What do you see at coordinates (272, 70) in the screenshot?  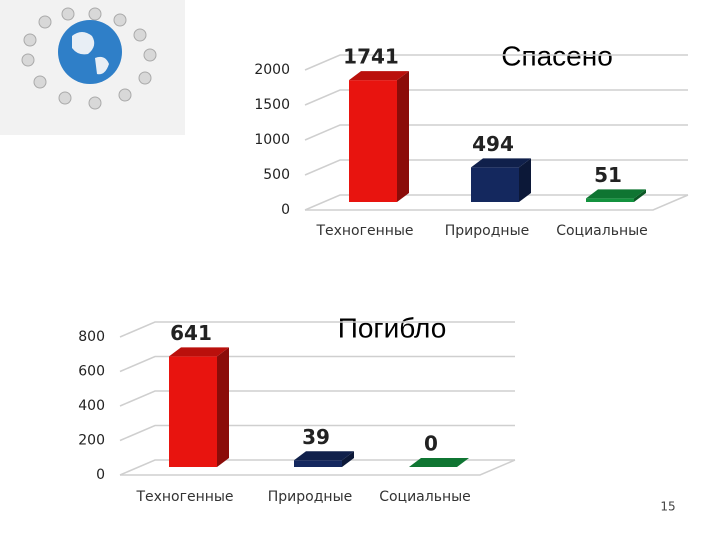 I see `y-tick-label: 2000` at bounding box center [272, 70].